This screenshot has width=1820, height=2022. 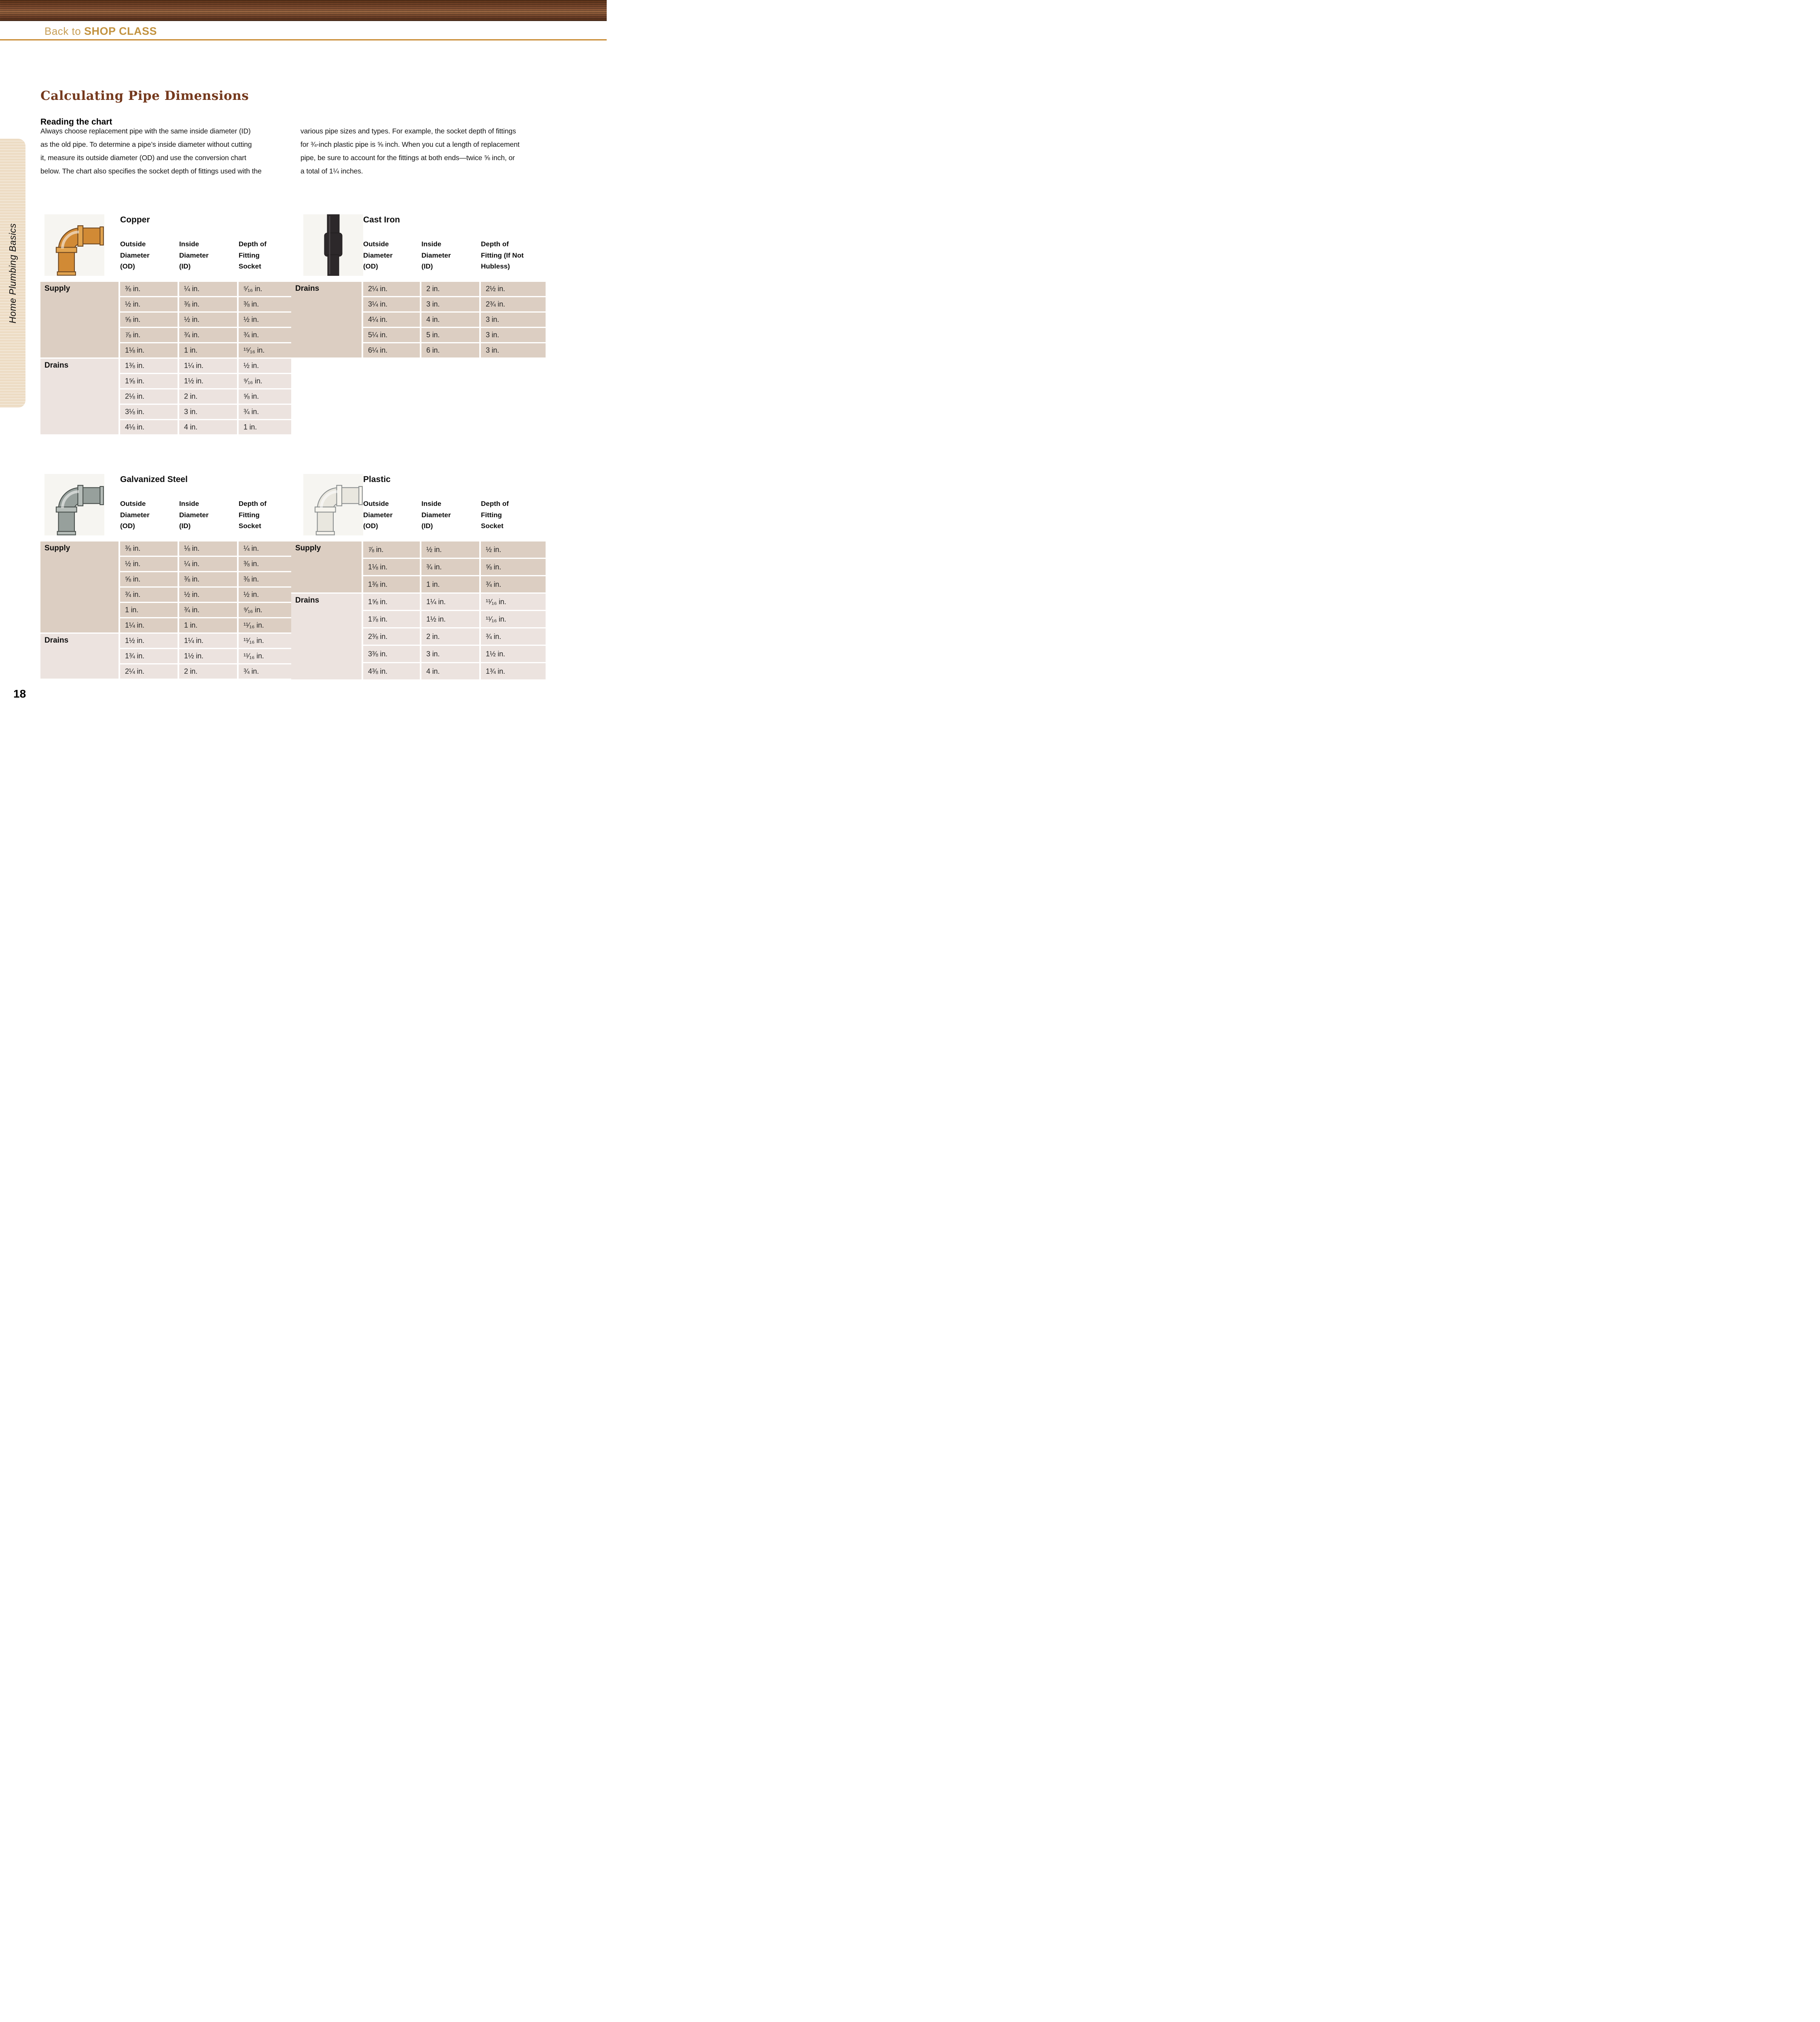 I want to click on table-cell: 4⅜ in., so click(x=391, y=671).